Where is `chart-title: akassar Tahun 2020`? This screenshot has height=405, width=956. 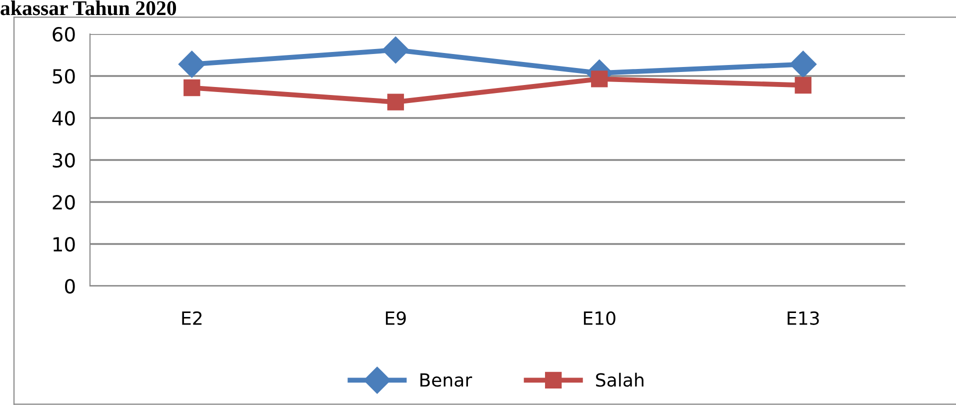
chart-title: akassar Tahun 2020 is located at coordinates (88, 8).